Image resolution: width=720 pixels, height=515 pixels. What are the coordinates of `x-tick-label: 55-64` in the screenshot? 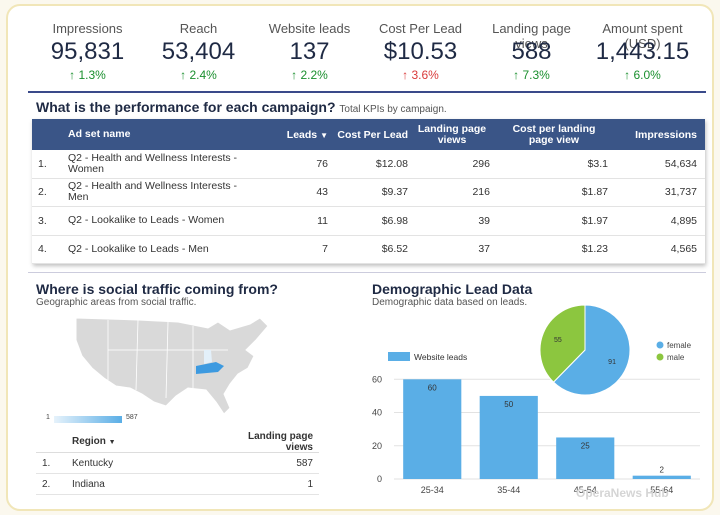 It's located at (661, 490).